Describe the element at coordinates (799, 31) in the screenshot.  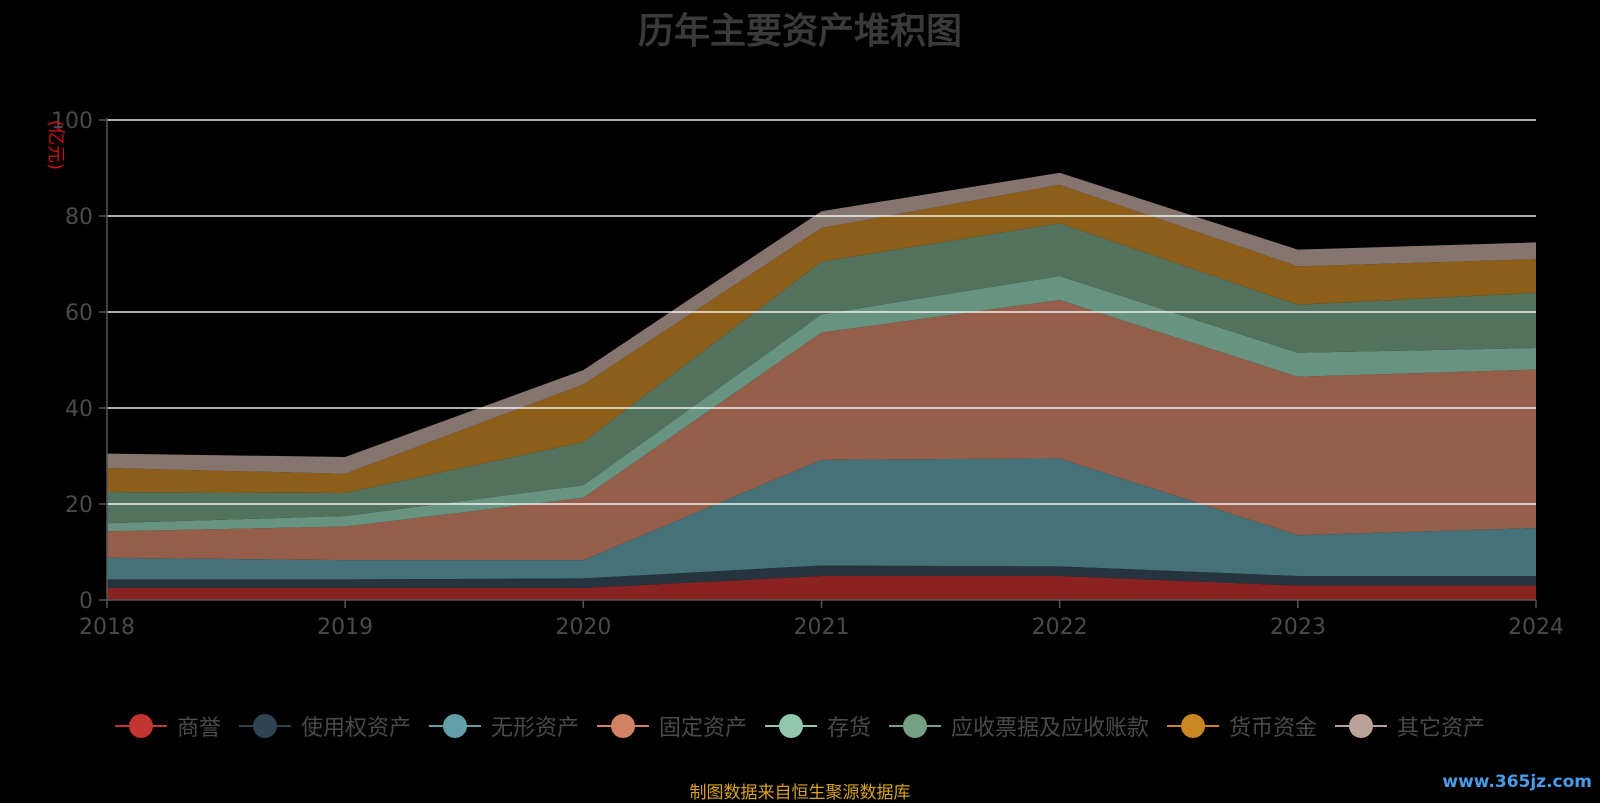
I see `chart-title: 历年主要资产堆积图` at that location.